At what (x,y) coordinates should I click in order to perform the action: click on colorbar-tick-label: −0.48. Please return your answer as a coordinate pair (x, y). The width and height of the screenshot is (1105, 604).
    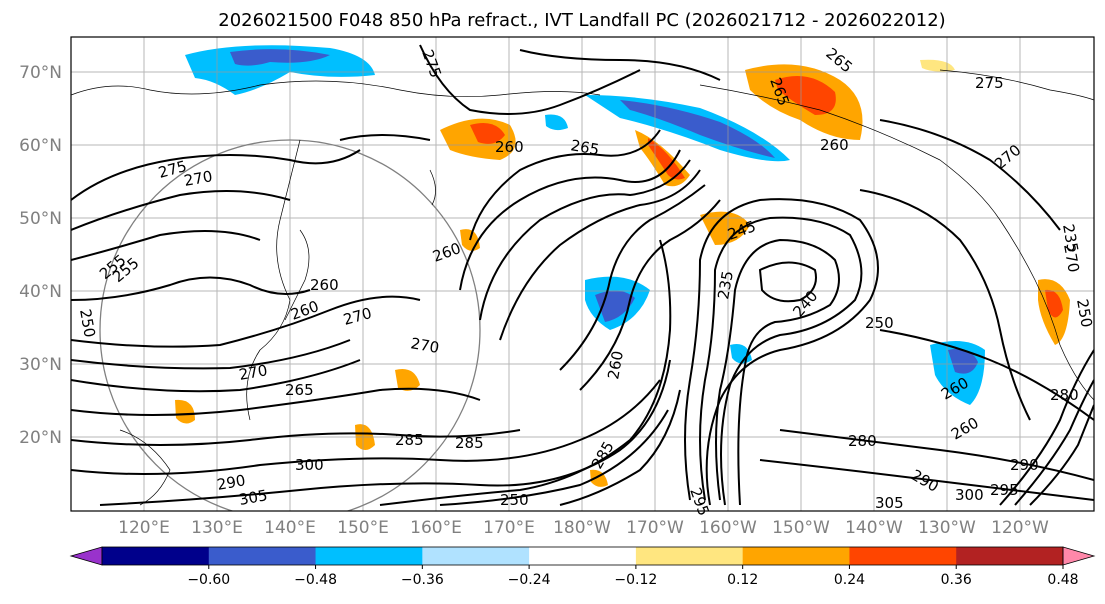
    Looking at the image, I should click on (315, 580).